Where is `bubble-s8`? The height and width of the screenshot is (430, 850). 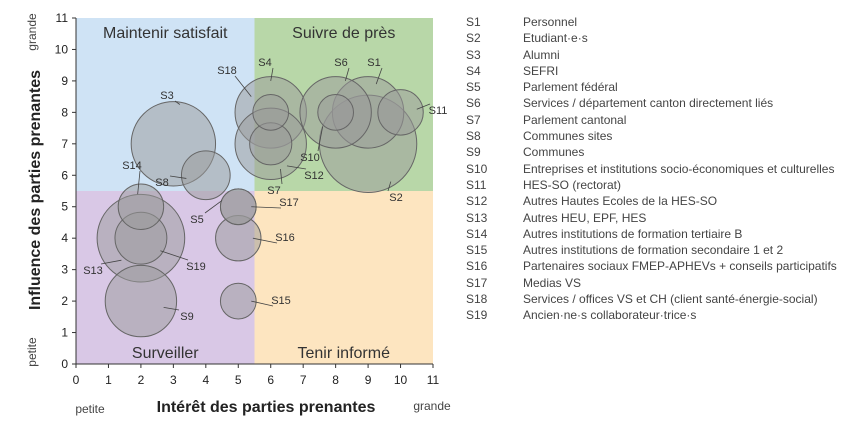 bubble-s8 is located at coordinates (205, 175).